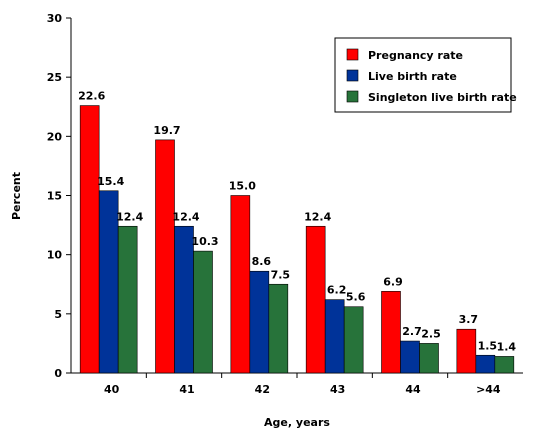 The width and height of the screenshot is (541, 441). I want to click on x-tick-label: 43, so click(337, 389).